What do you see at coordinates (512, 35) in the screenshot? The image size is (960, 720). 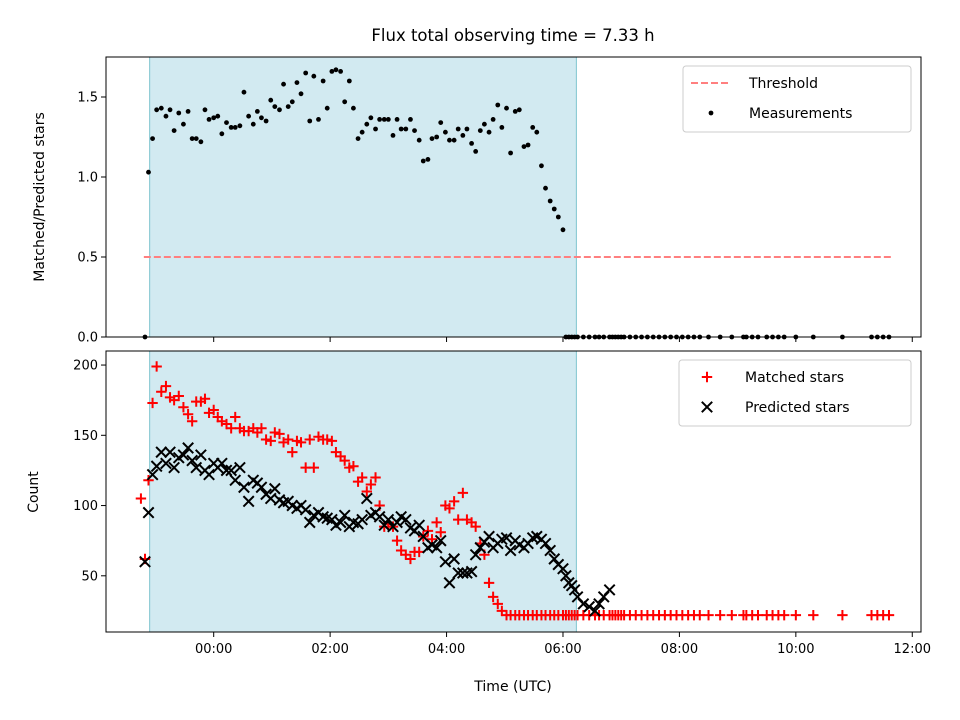 I see `chart-title: Flux total observing time = 7.33 h` at bounding box center [512, 35].